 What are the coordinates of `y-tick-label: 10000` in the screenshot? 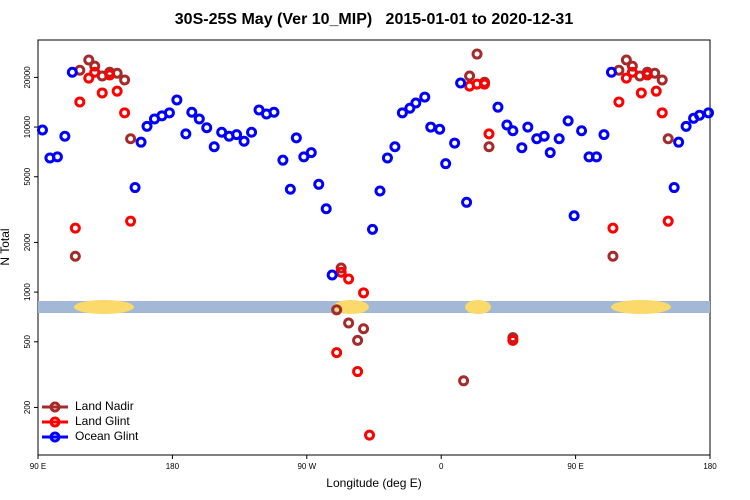 It's located at (27, 126).